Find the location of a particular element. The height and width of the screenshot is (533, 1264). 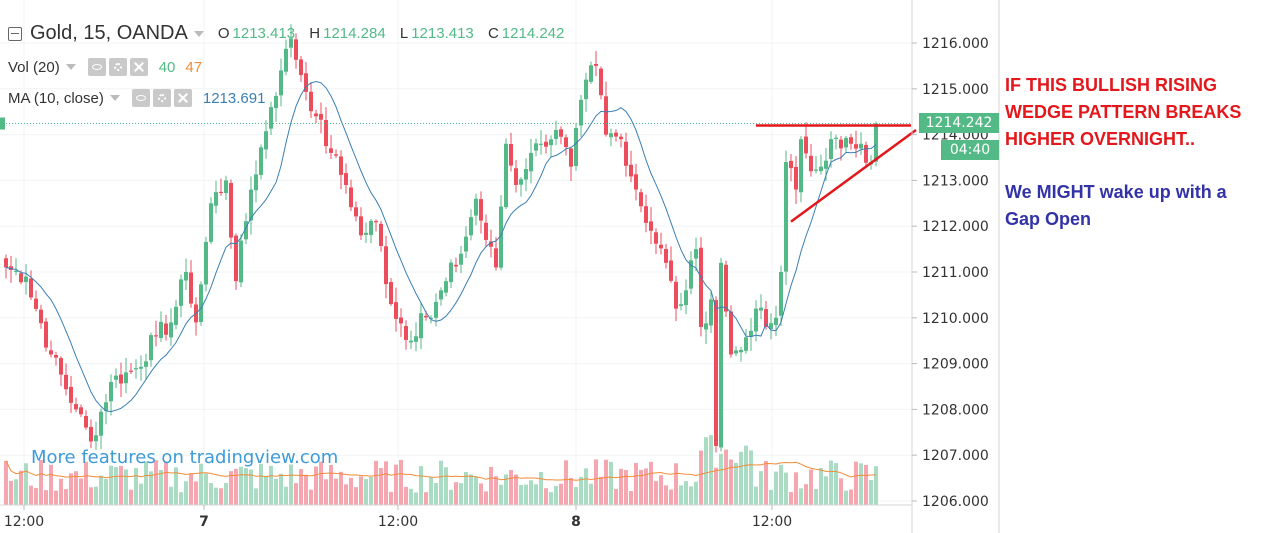

volume-ma-line is located at coordinates (441, 470).